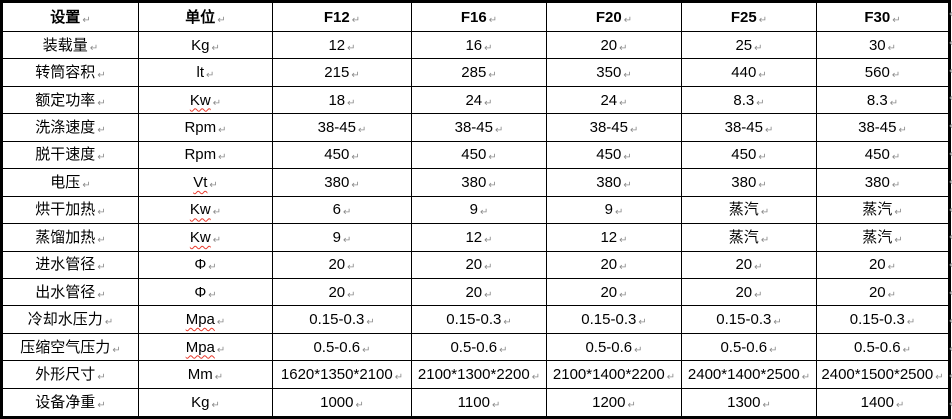 Image resolution: width=952 pixels, height=419 pixels. I want to click on header-f20: F20 ↵, so click(614, 16).